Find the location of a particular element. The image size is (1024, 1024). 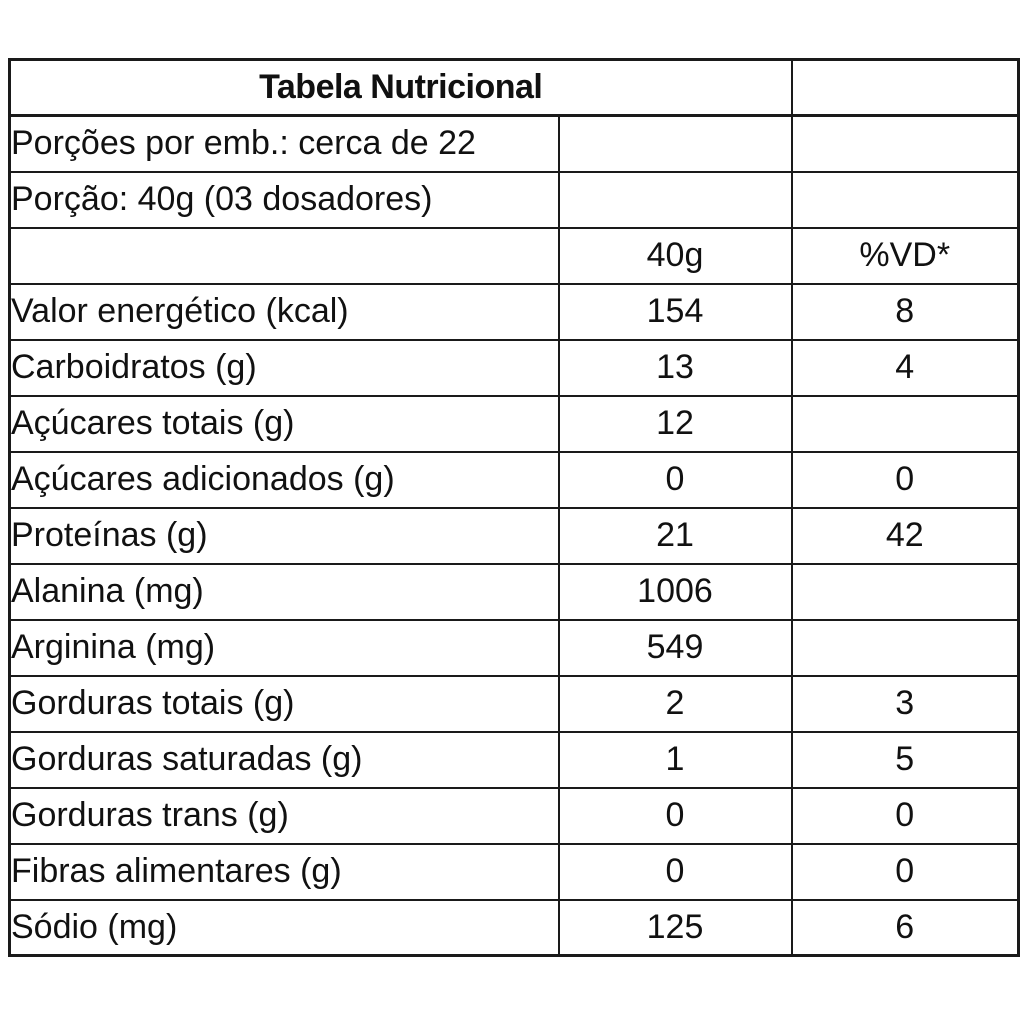

servings-row: Porções por emb.: cerca de 22 is located at coordinates (514, 143).